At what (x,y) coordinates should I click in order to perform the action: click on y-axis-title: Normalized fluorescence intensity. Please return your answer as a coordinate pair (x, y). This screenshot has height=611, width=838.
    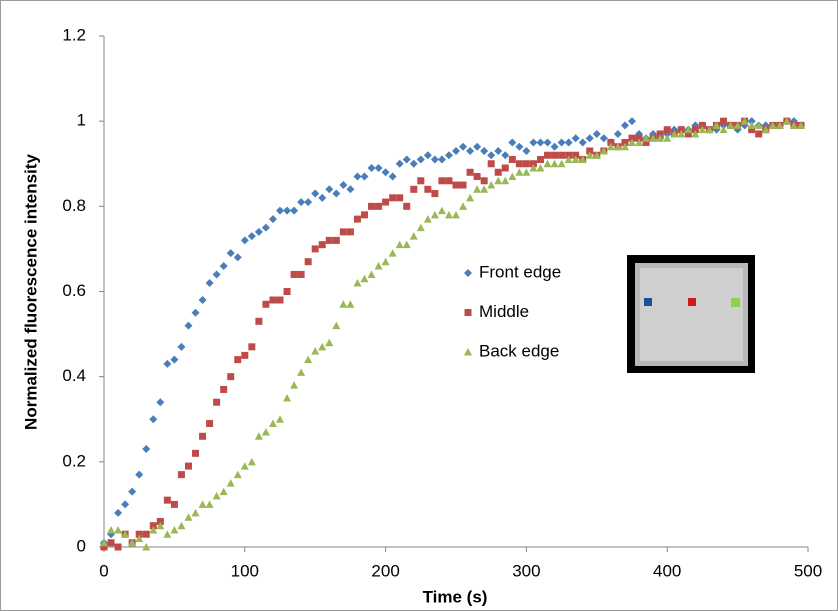
    Looking at the image, I should click on (30, 292).